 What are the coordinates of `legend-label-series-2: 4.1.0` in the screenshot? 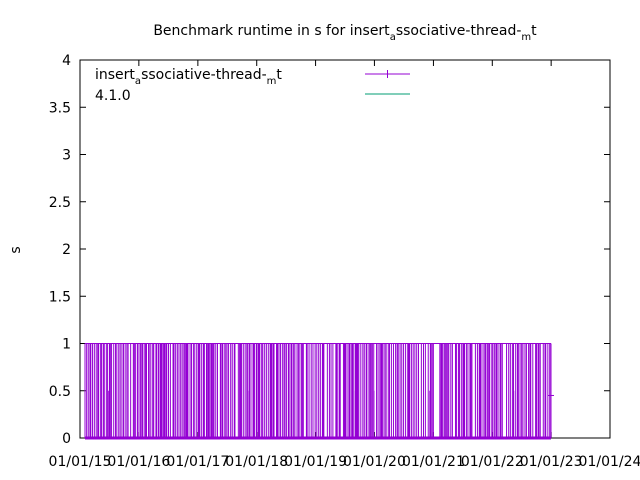 It's located at (113, 96).